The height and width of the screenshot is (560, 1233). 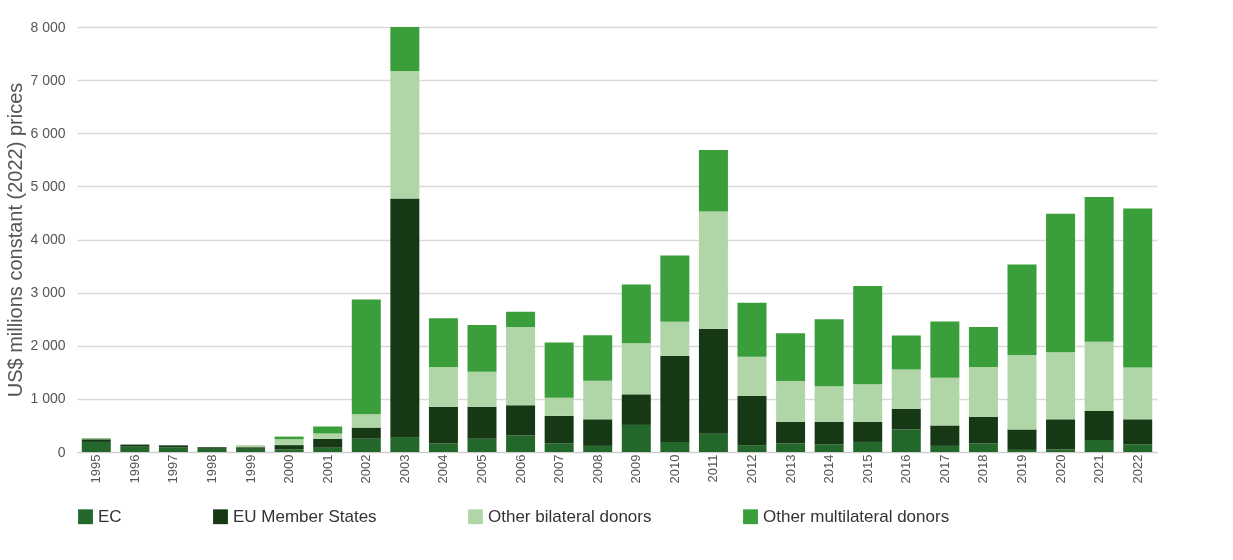 What do you see at coordinates (305, 516) in the screenshot?
I see `legend-label: EU Member States` at bounding box center [305, 516].